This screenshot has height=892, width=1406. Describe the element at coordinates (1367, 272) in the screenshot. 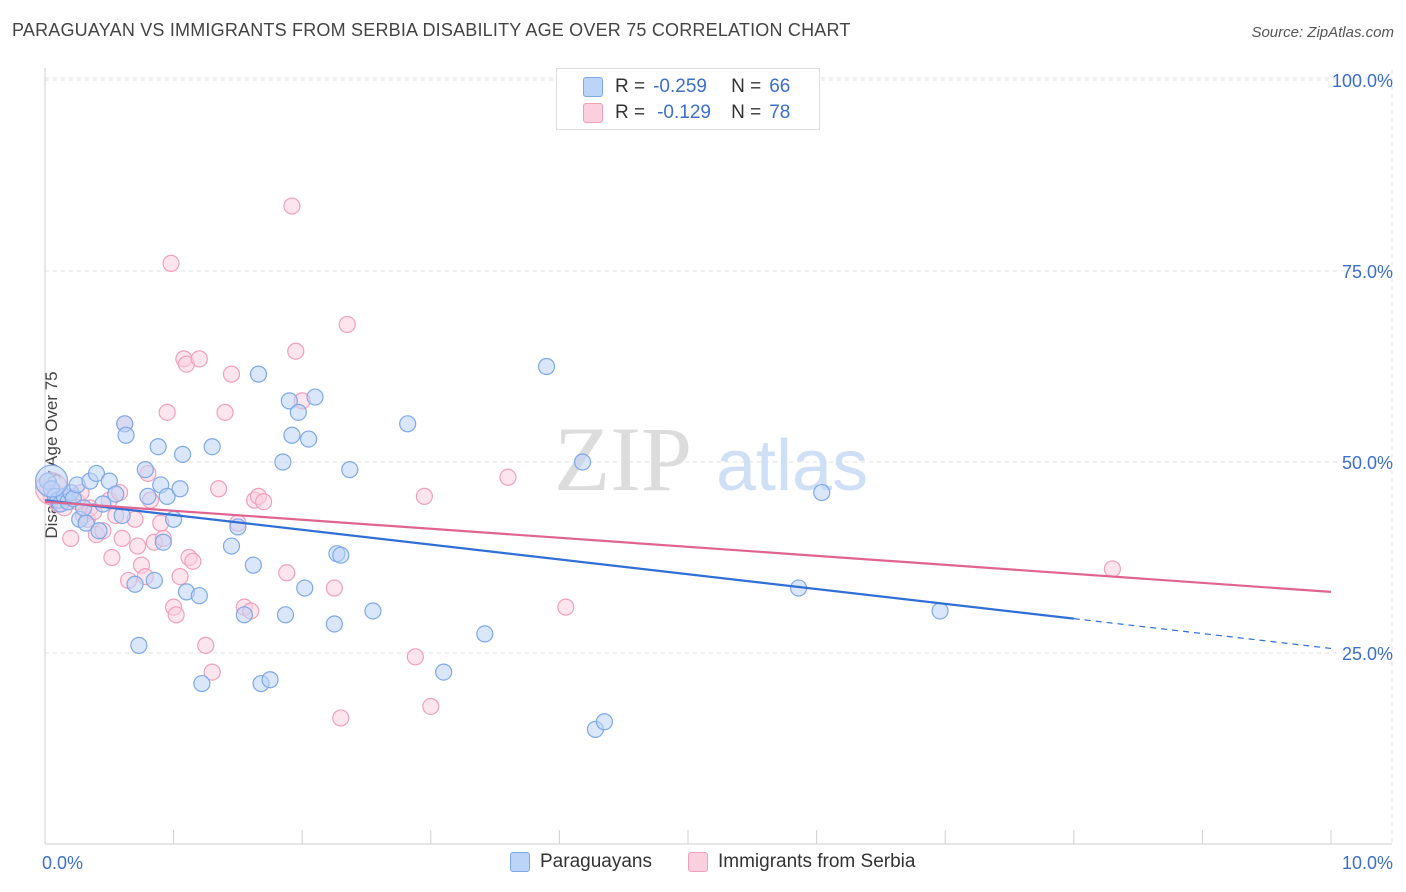

I see `y-tick-label: 75.0%` at that location.